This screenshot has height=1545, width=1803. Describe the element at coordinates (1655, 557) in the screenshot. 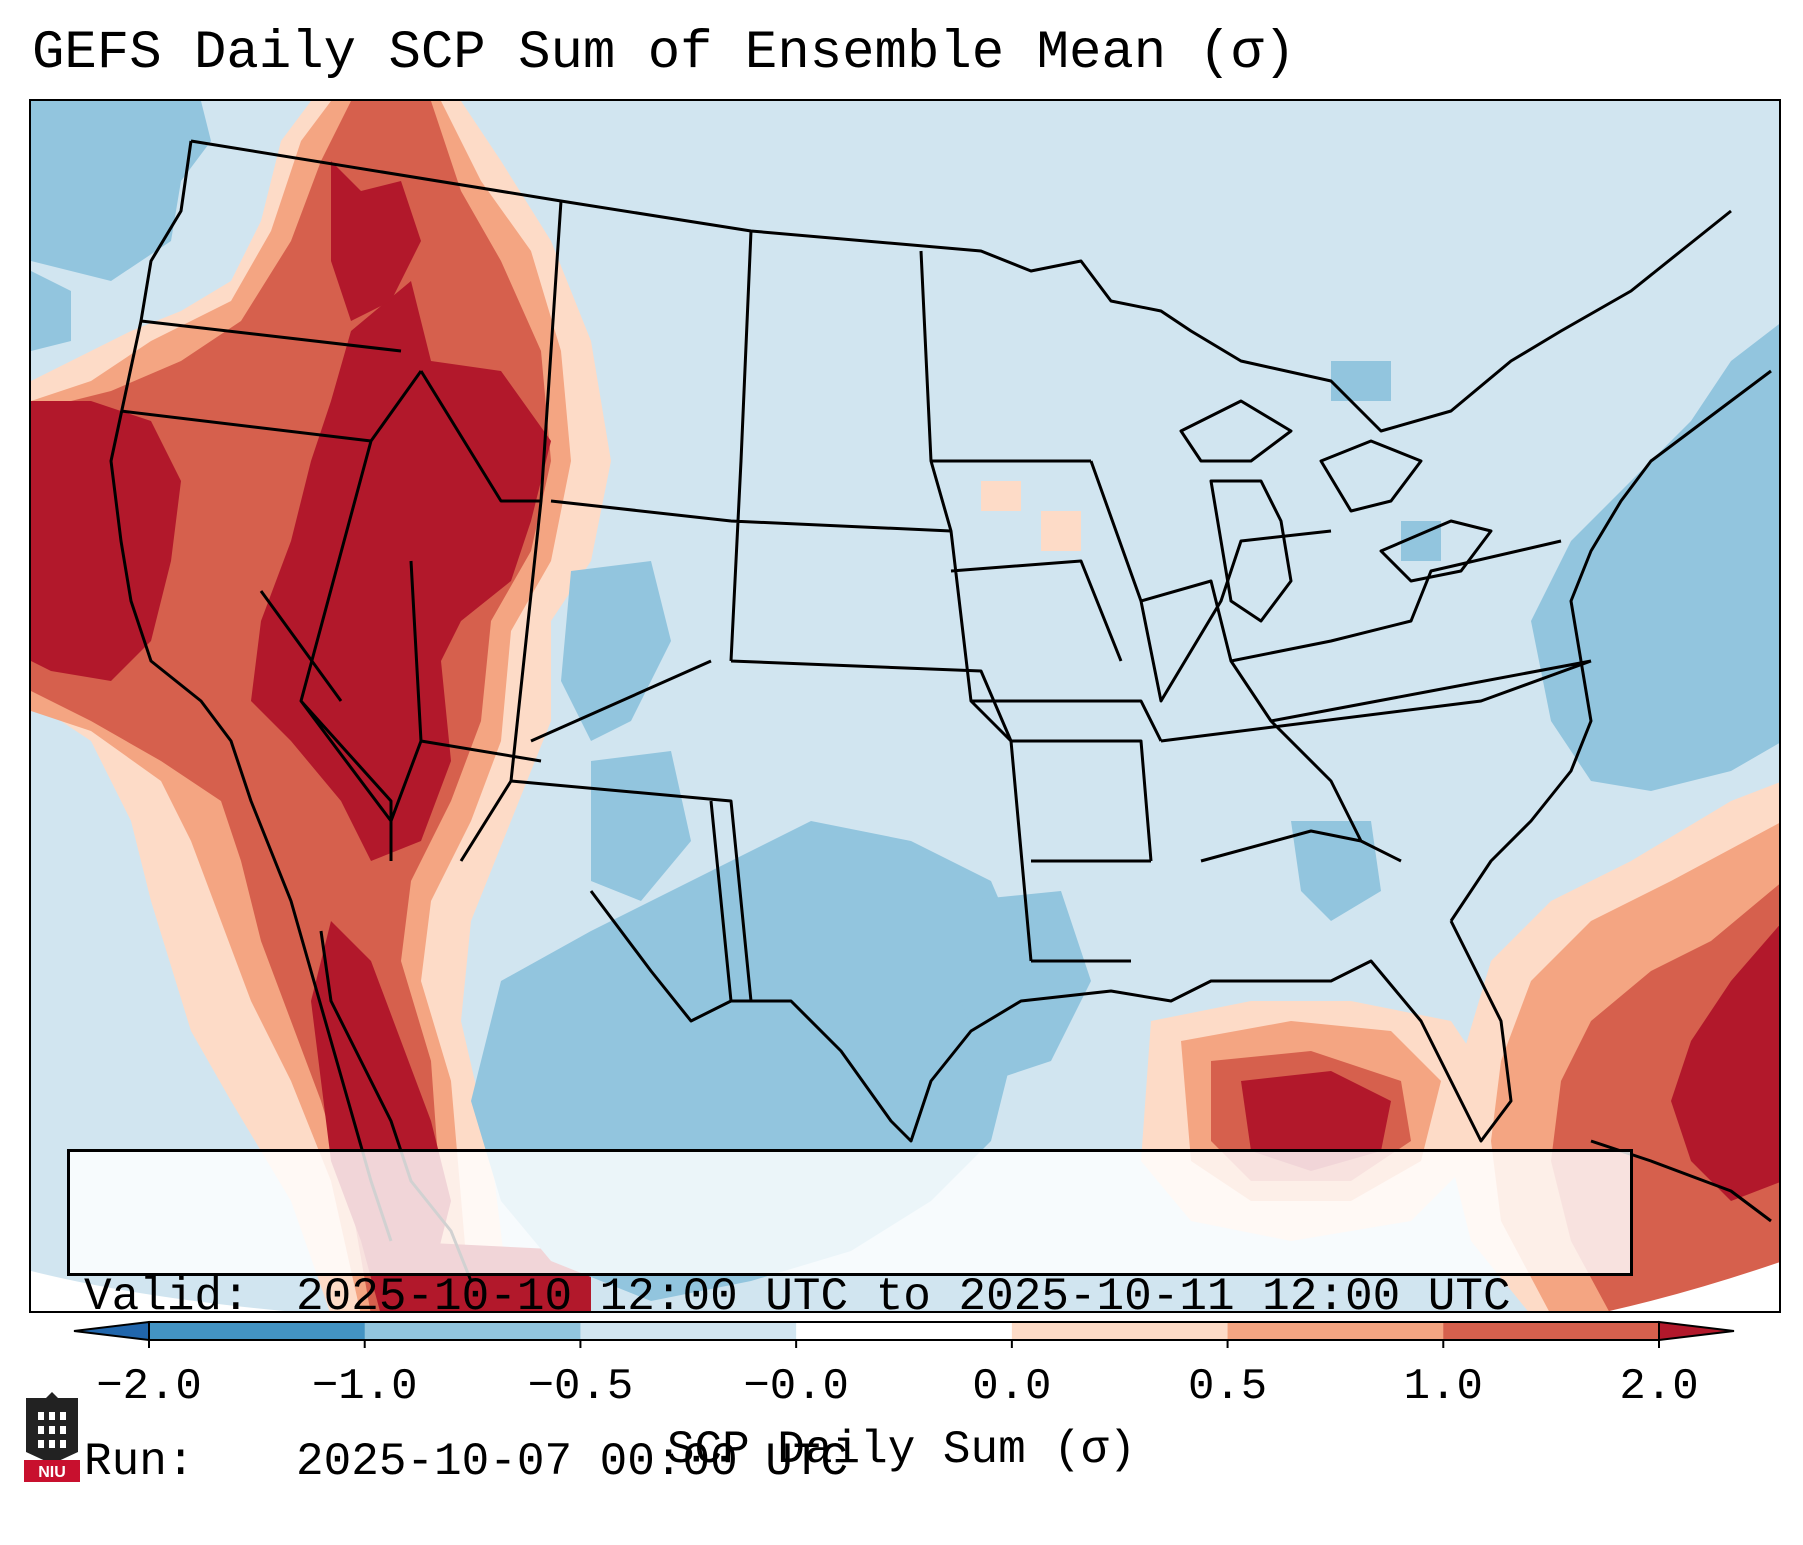

I see `atlantic-blue-region` at that location.